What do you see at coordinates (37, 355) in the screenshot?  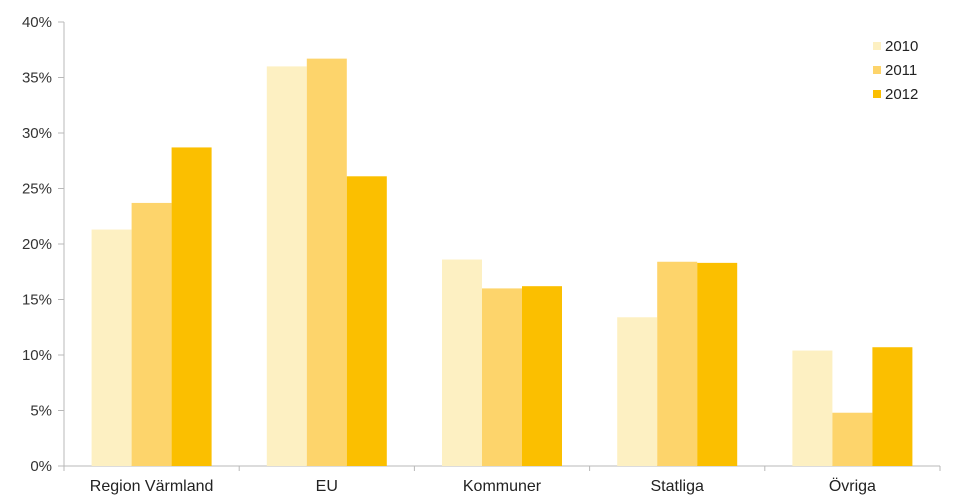 I see `y-tick-label: 10%` at bounding box center [37, 355].